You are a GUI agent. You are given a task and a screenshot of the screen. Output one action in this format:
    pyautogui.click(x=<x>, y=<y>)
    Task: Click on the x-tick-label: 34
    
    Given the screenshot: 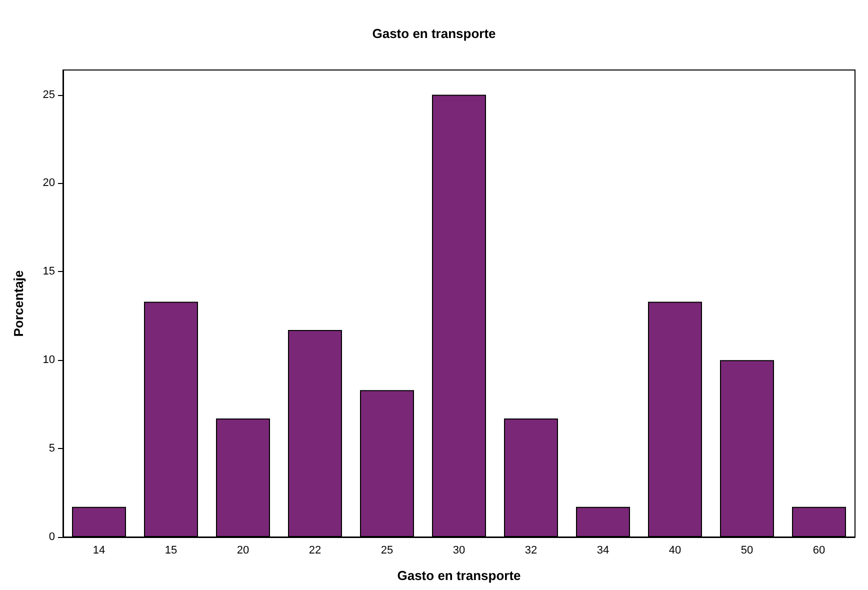 What is the action you would take?
    pyautogui.click(x=603, y=550)
    